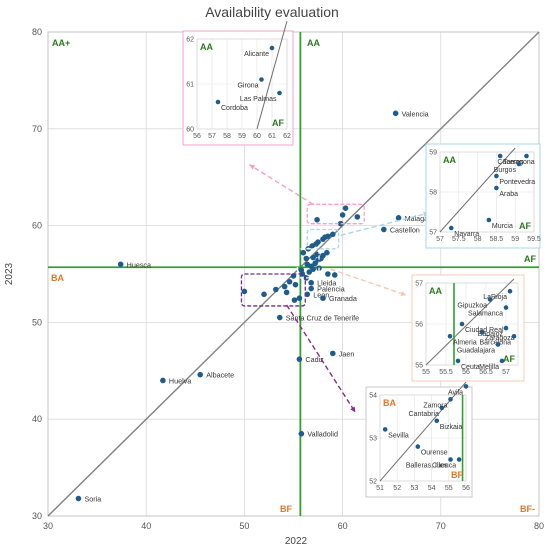  Describe the element at coordinates (417, 218) in the screenshot. I see `point-label: Malaga` at that location.